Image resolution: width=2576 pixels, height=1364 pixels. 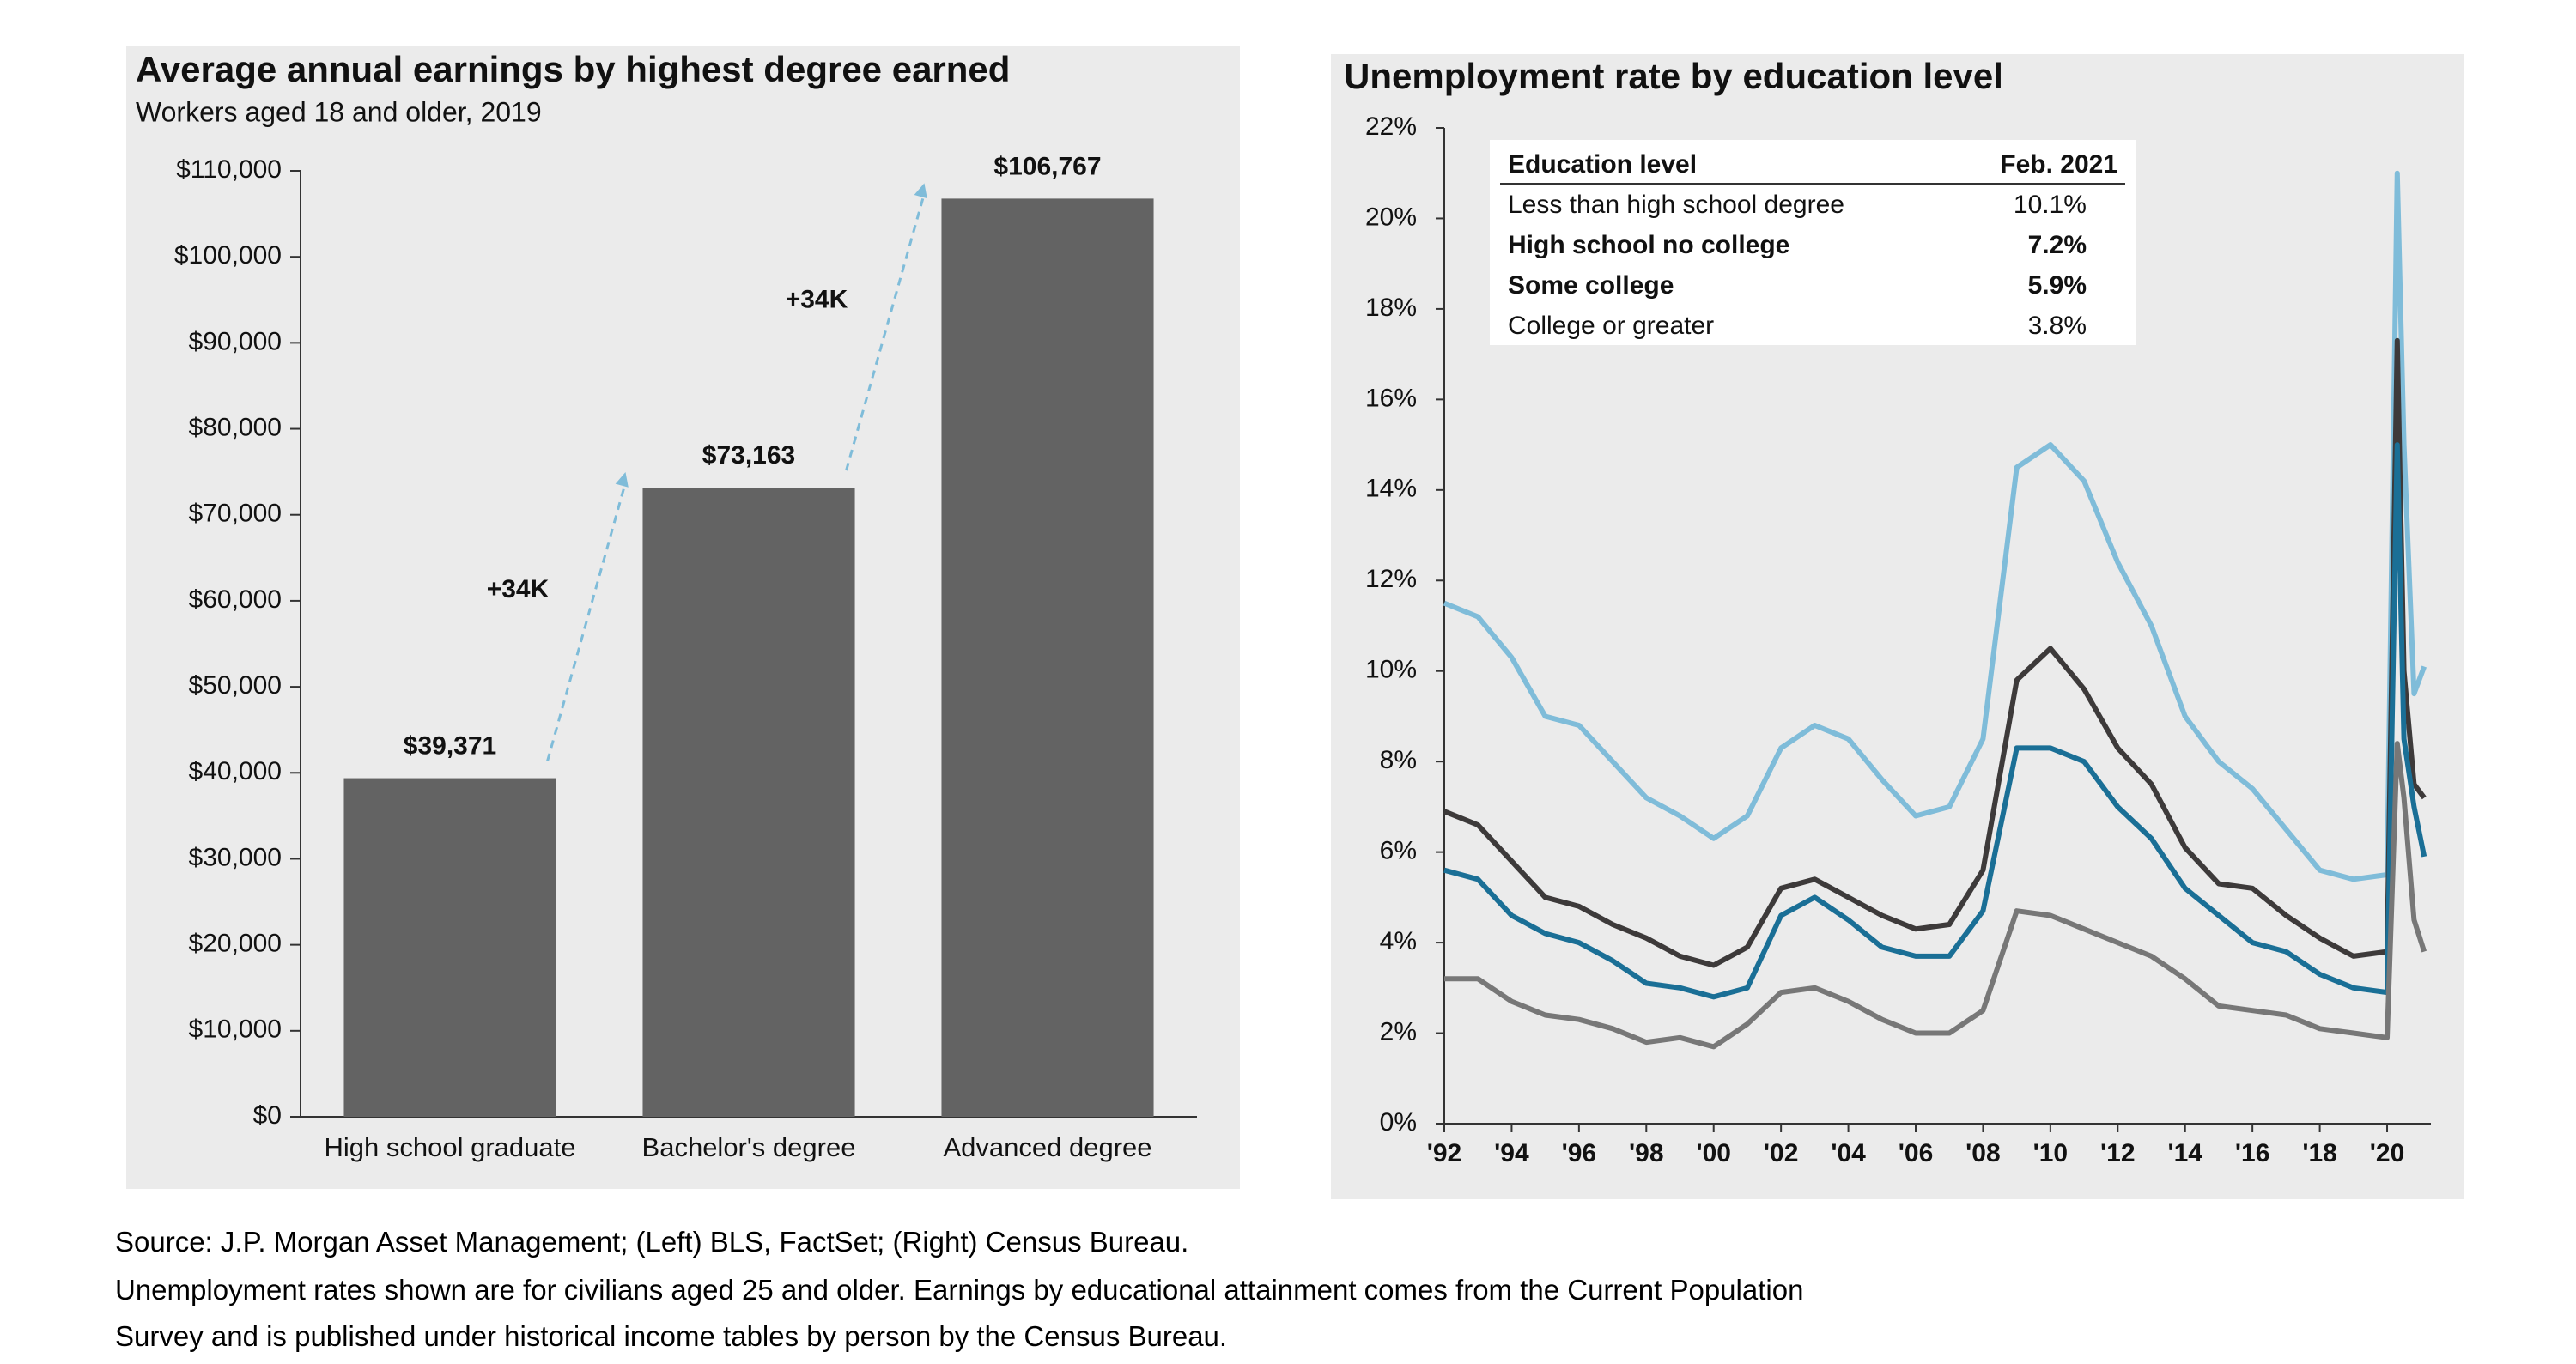 I want to click on legend-value: 3.8%, so click(x=2057, y=326).